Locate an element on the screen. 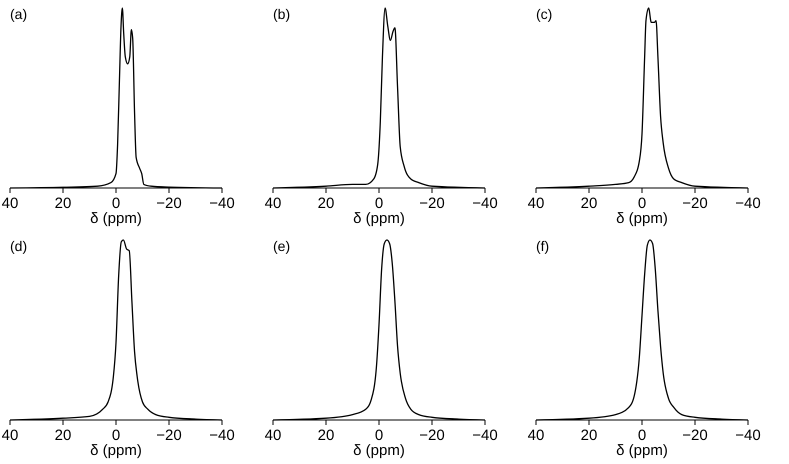 This screenshot has height=464, width=789. chart-title: (a) is located at coordinates (19, 14).